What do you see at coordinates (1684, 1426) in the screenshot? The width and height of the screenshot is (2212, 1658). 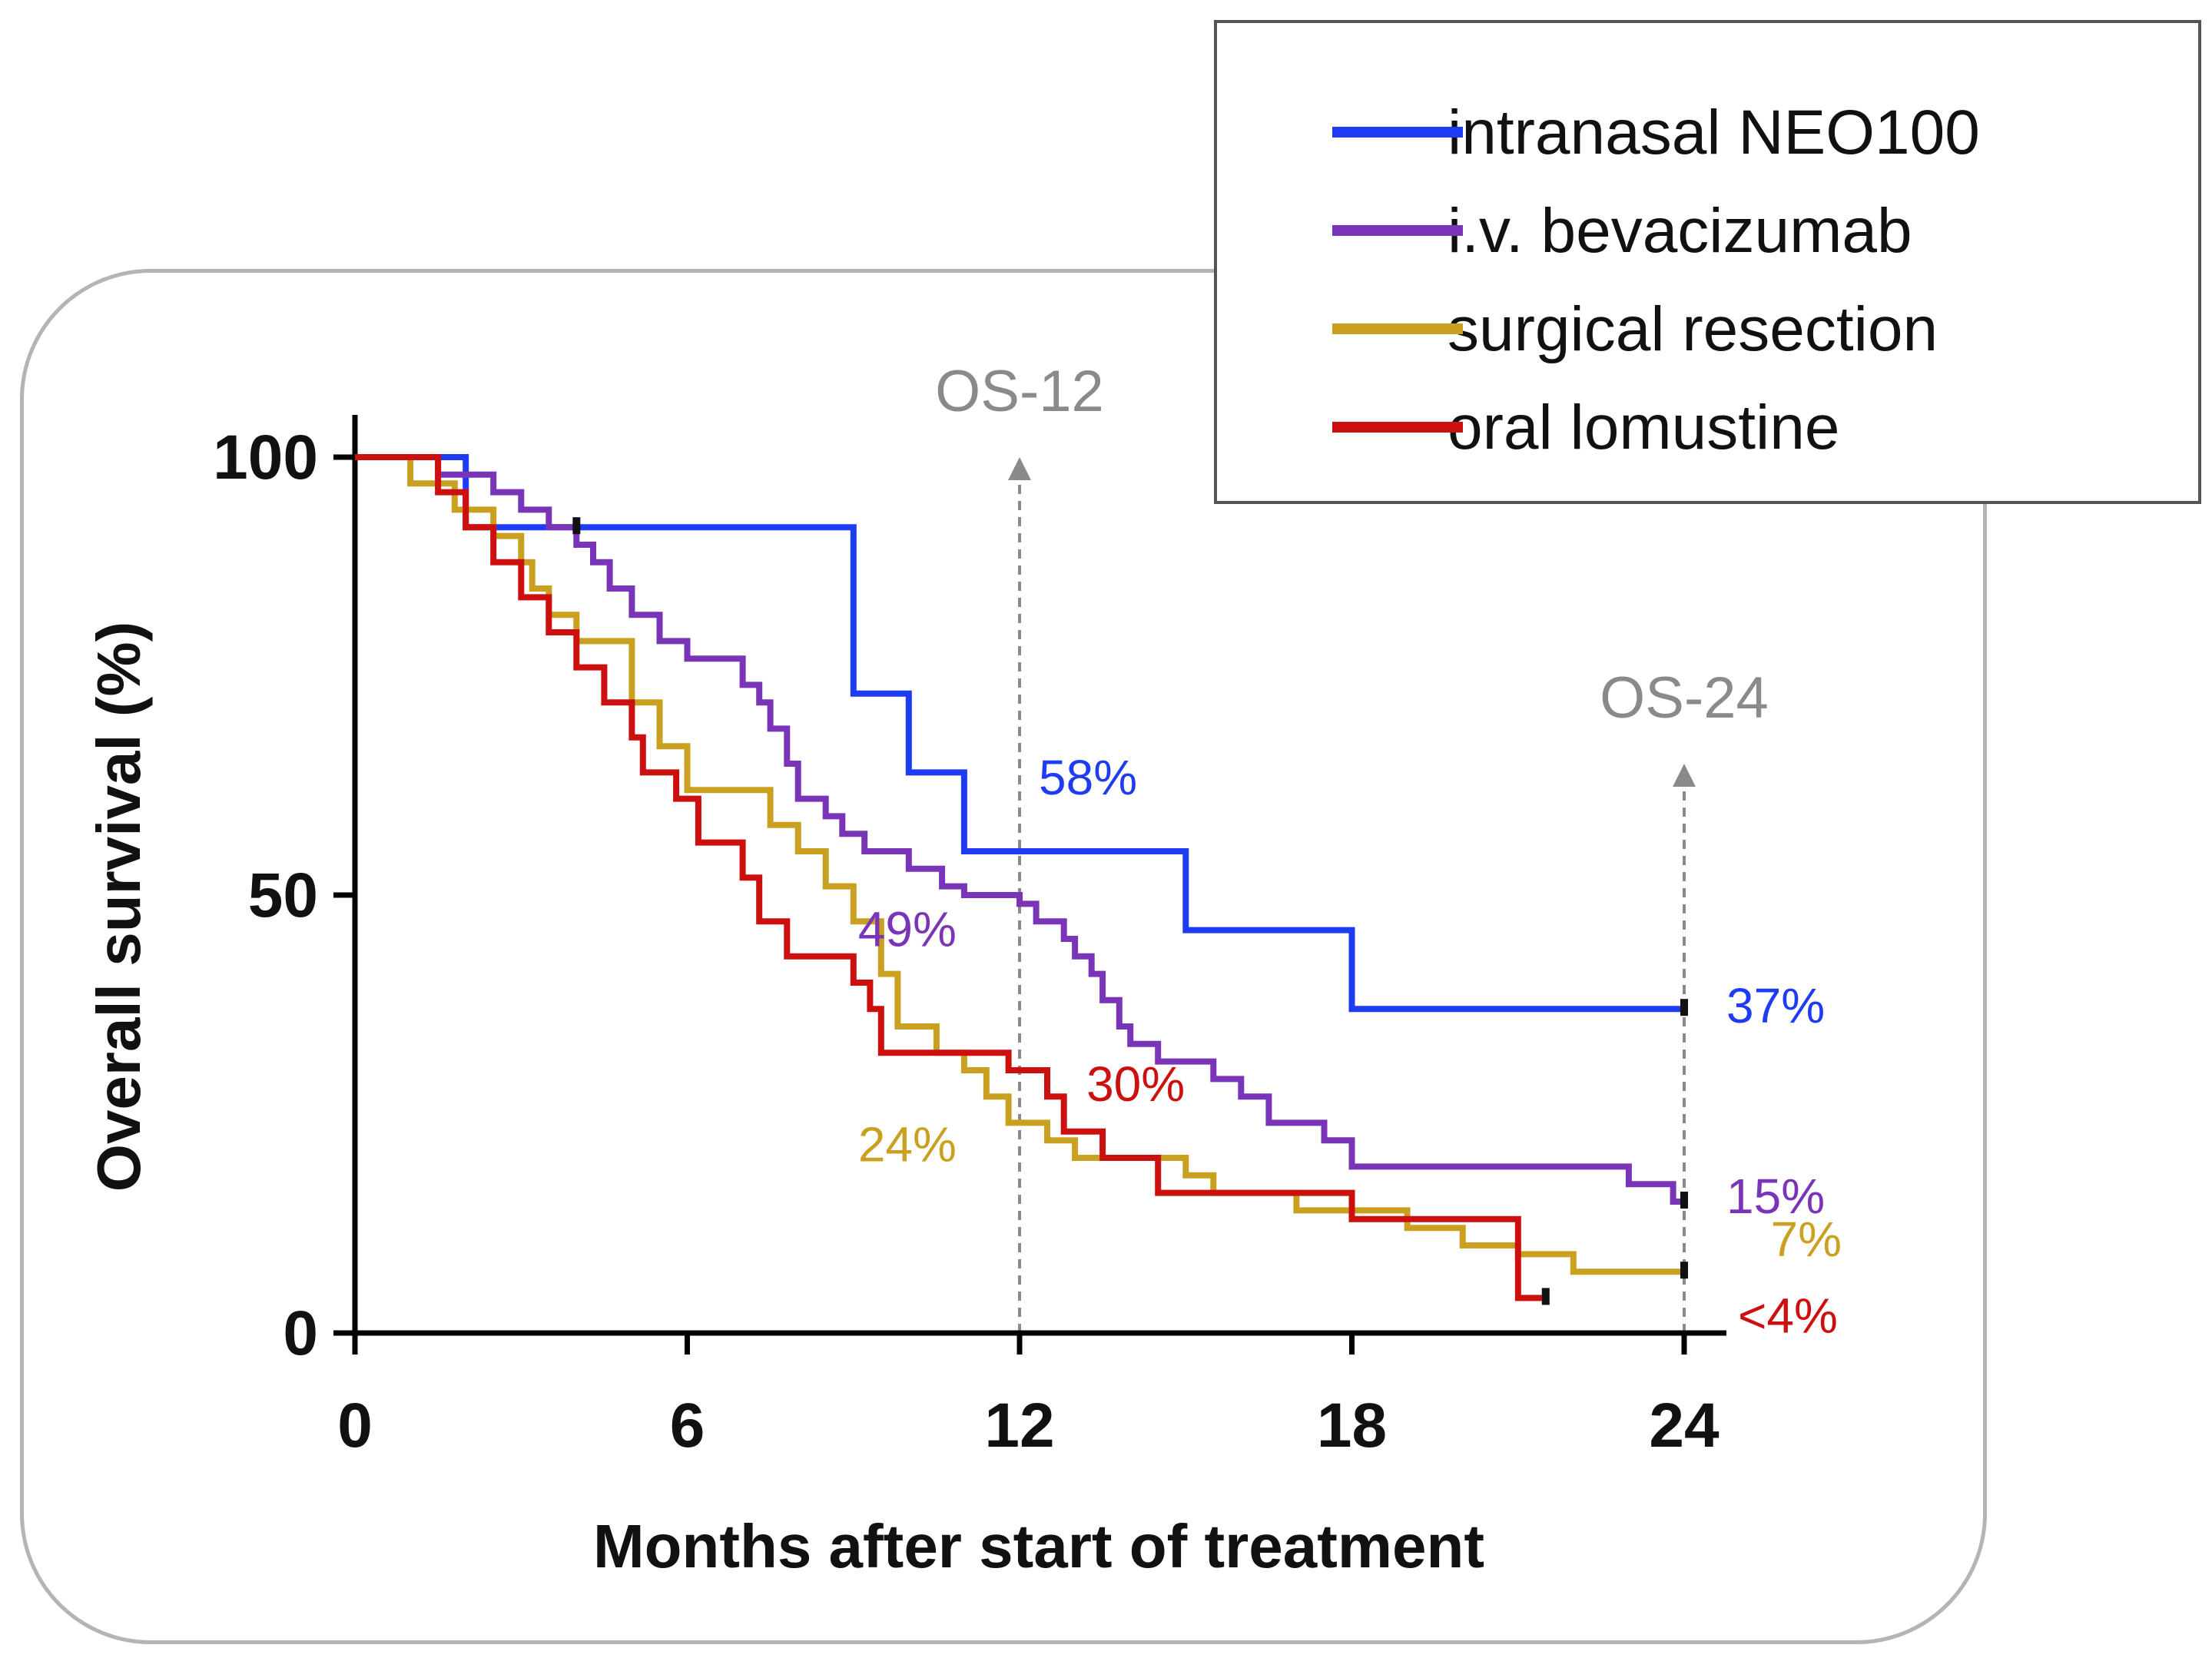 I see `x-tick-label-24: 24` at bounding box center [1684, 1426].